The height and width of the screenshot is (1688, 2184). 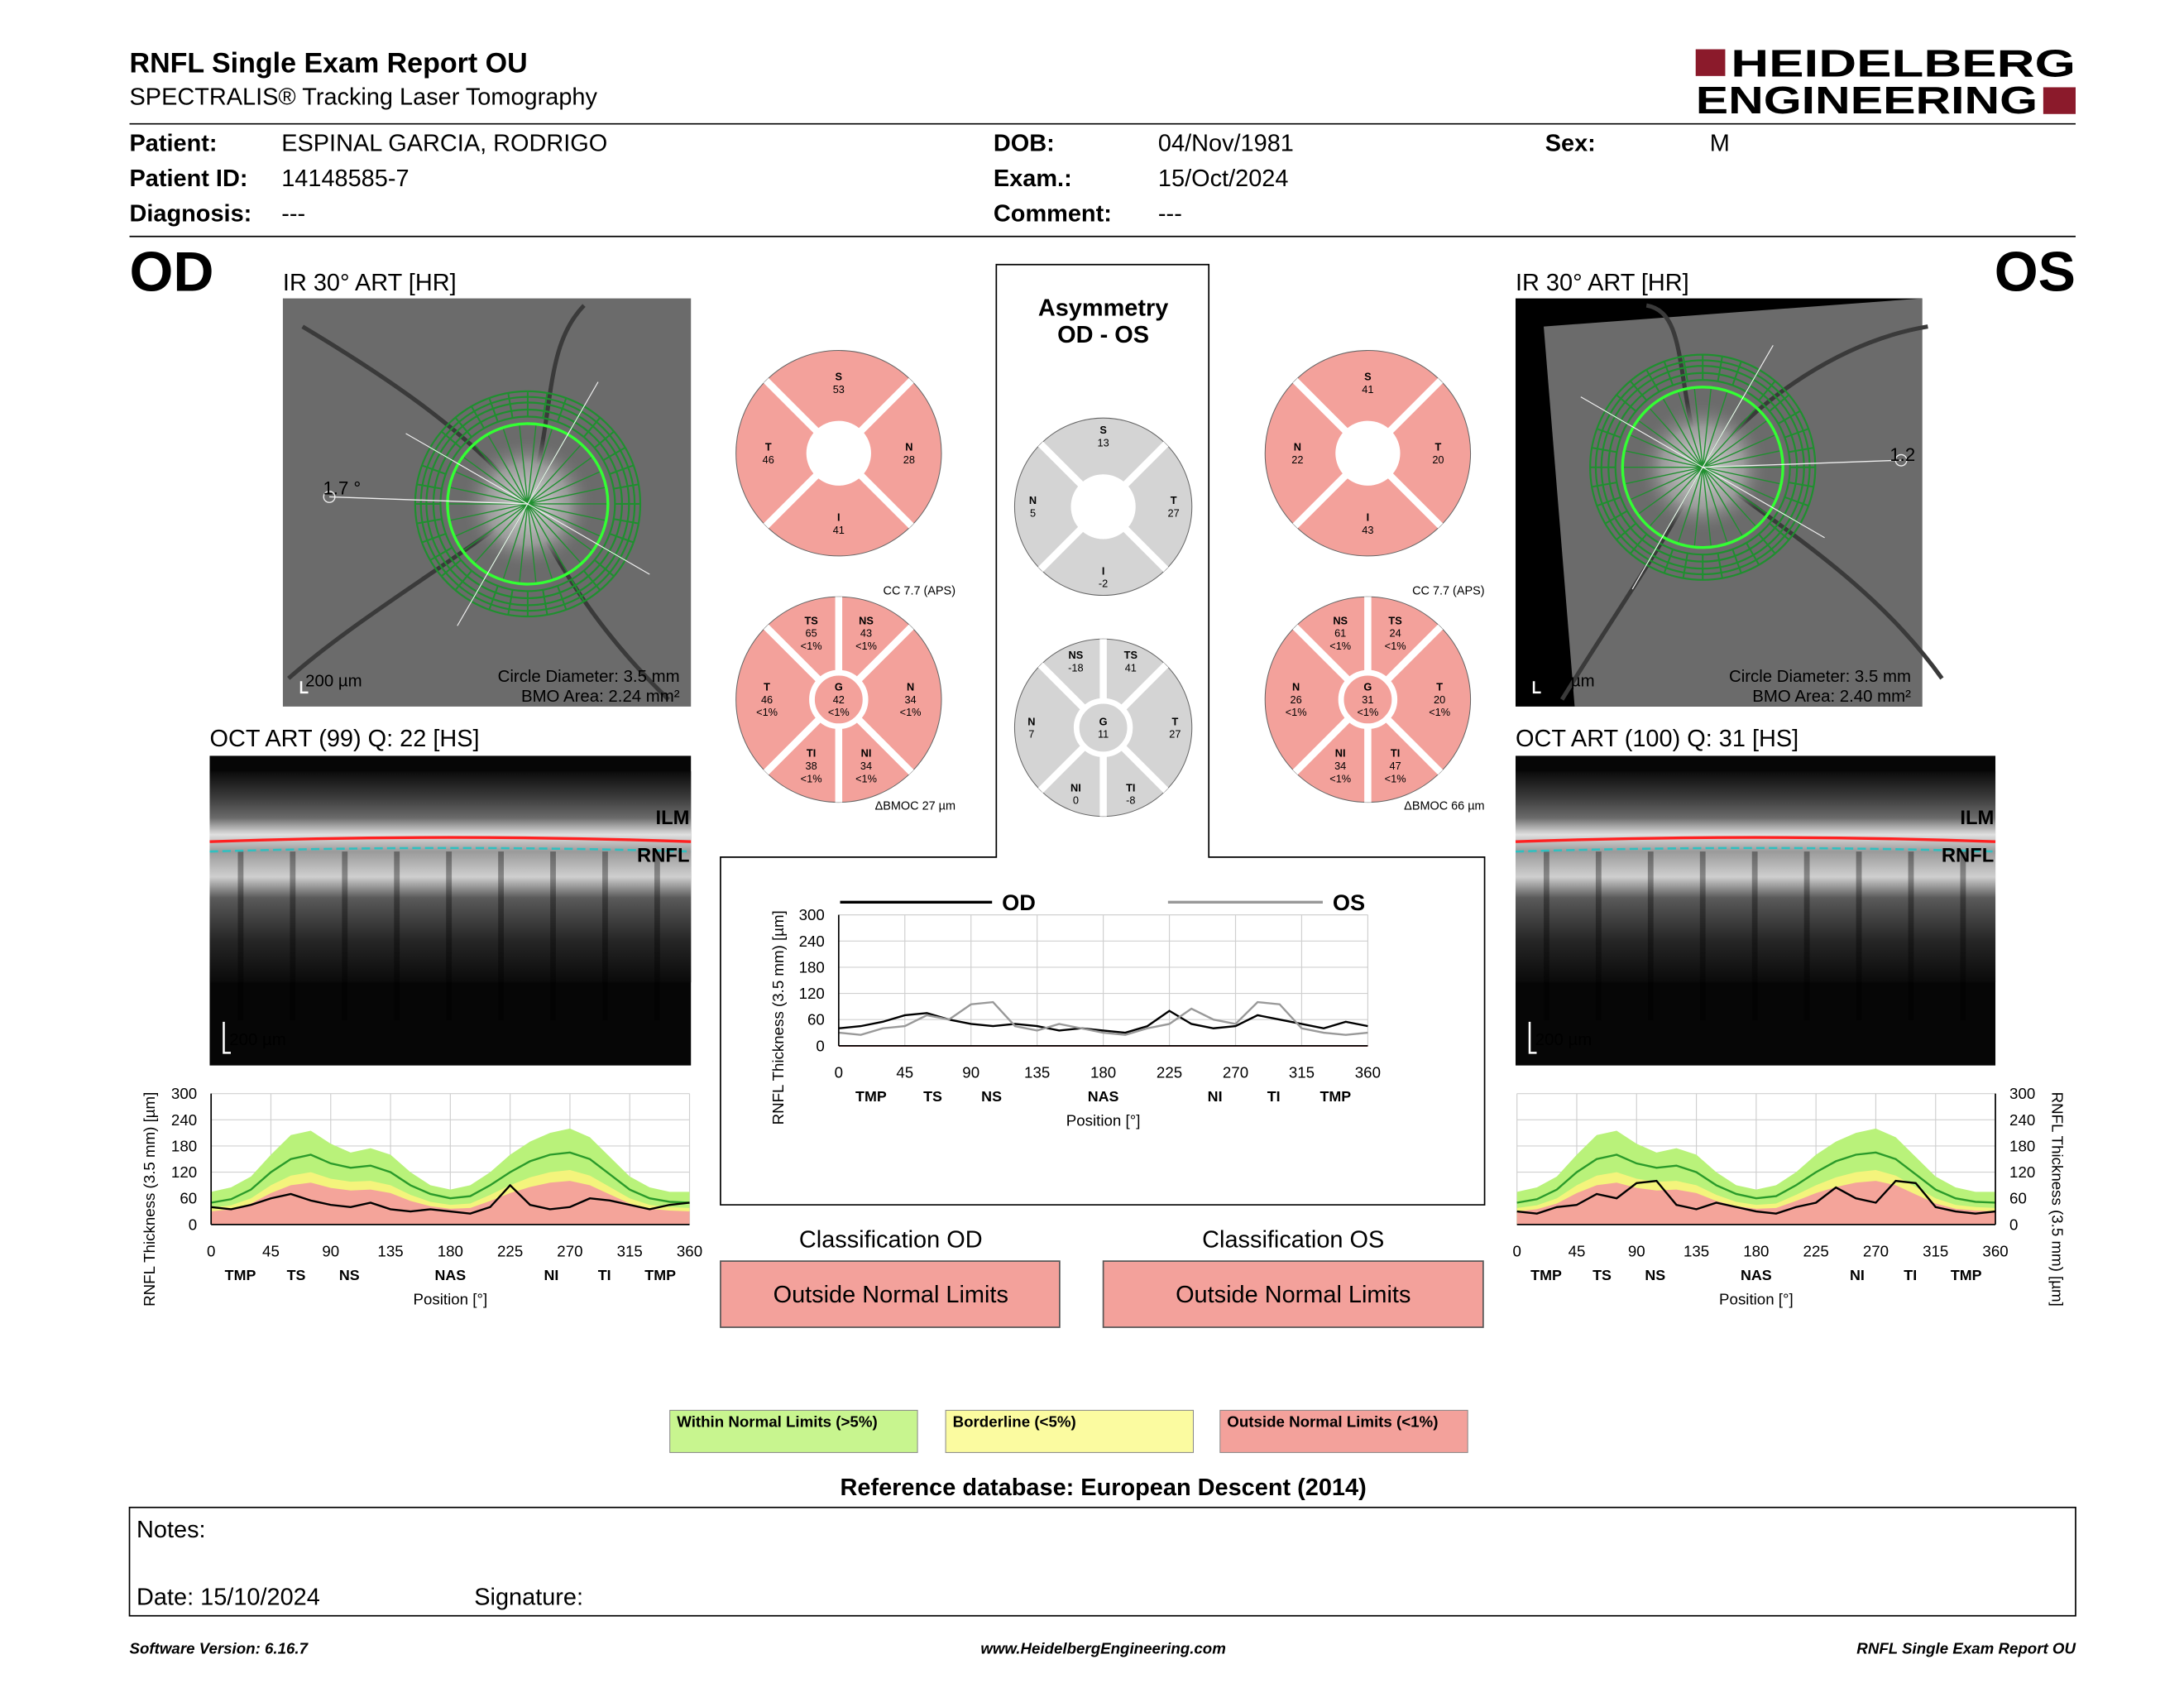 What do you see at coordinates (172, 271) in the screenshot?
I see `eye-label: OD` at bounding box center [172, 271].